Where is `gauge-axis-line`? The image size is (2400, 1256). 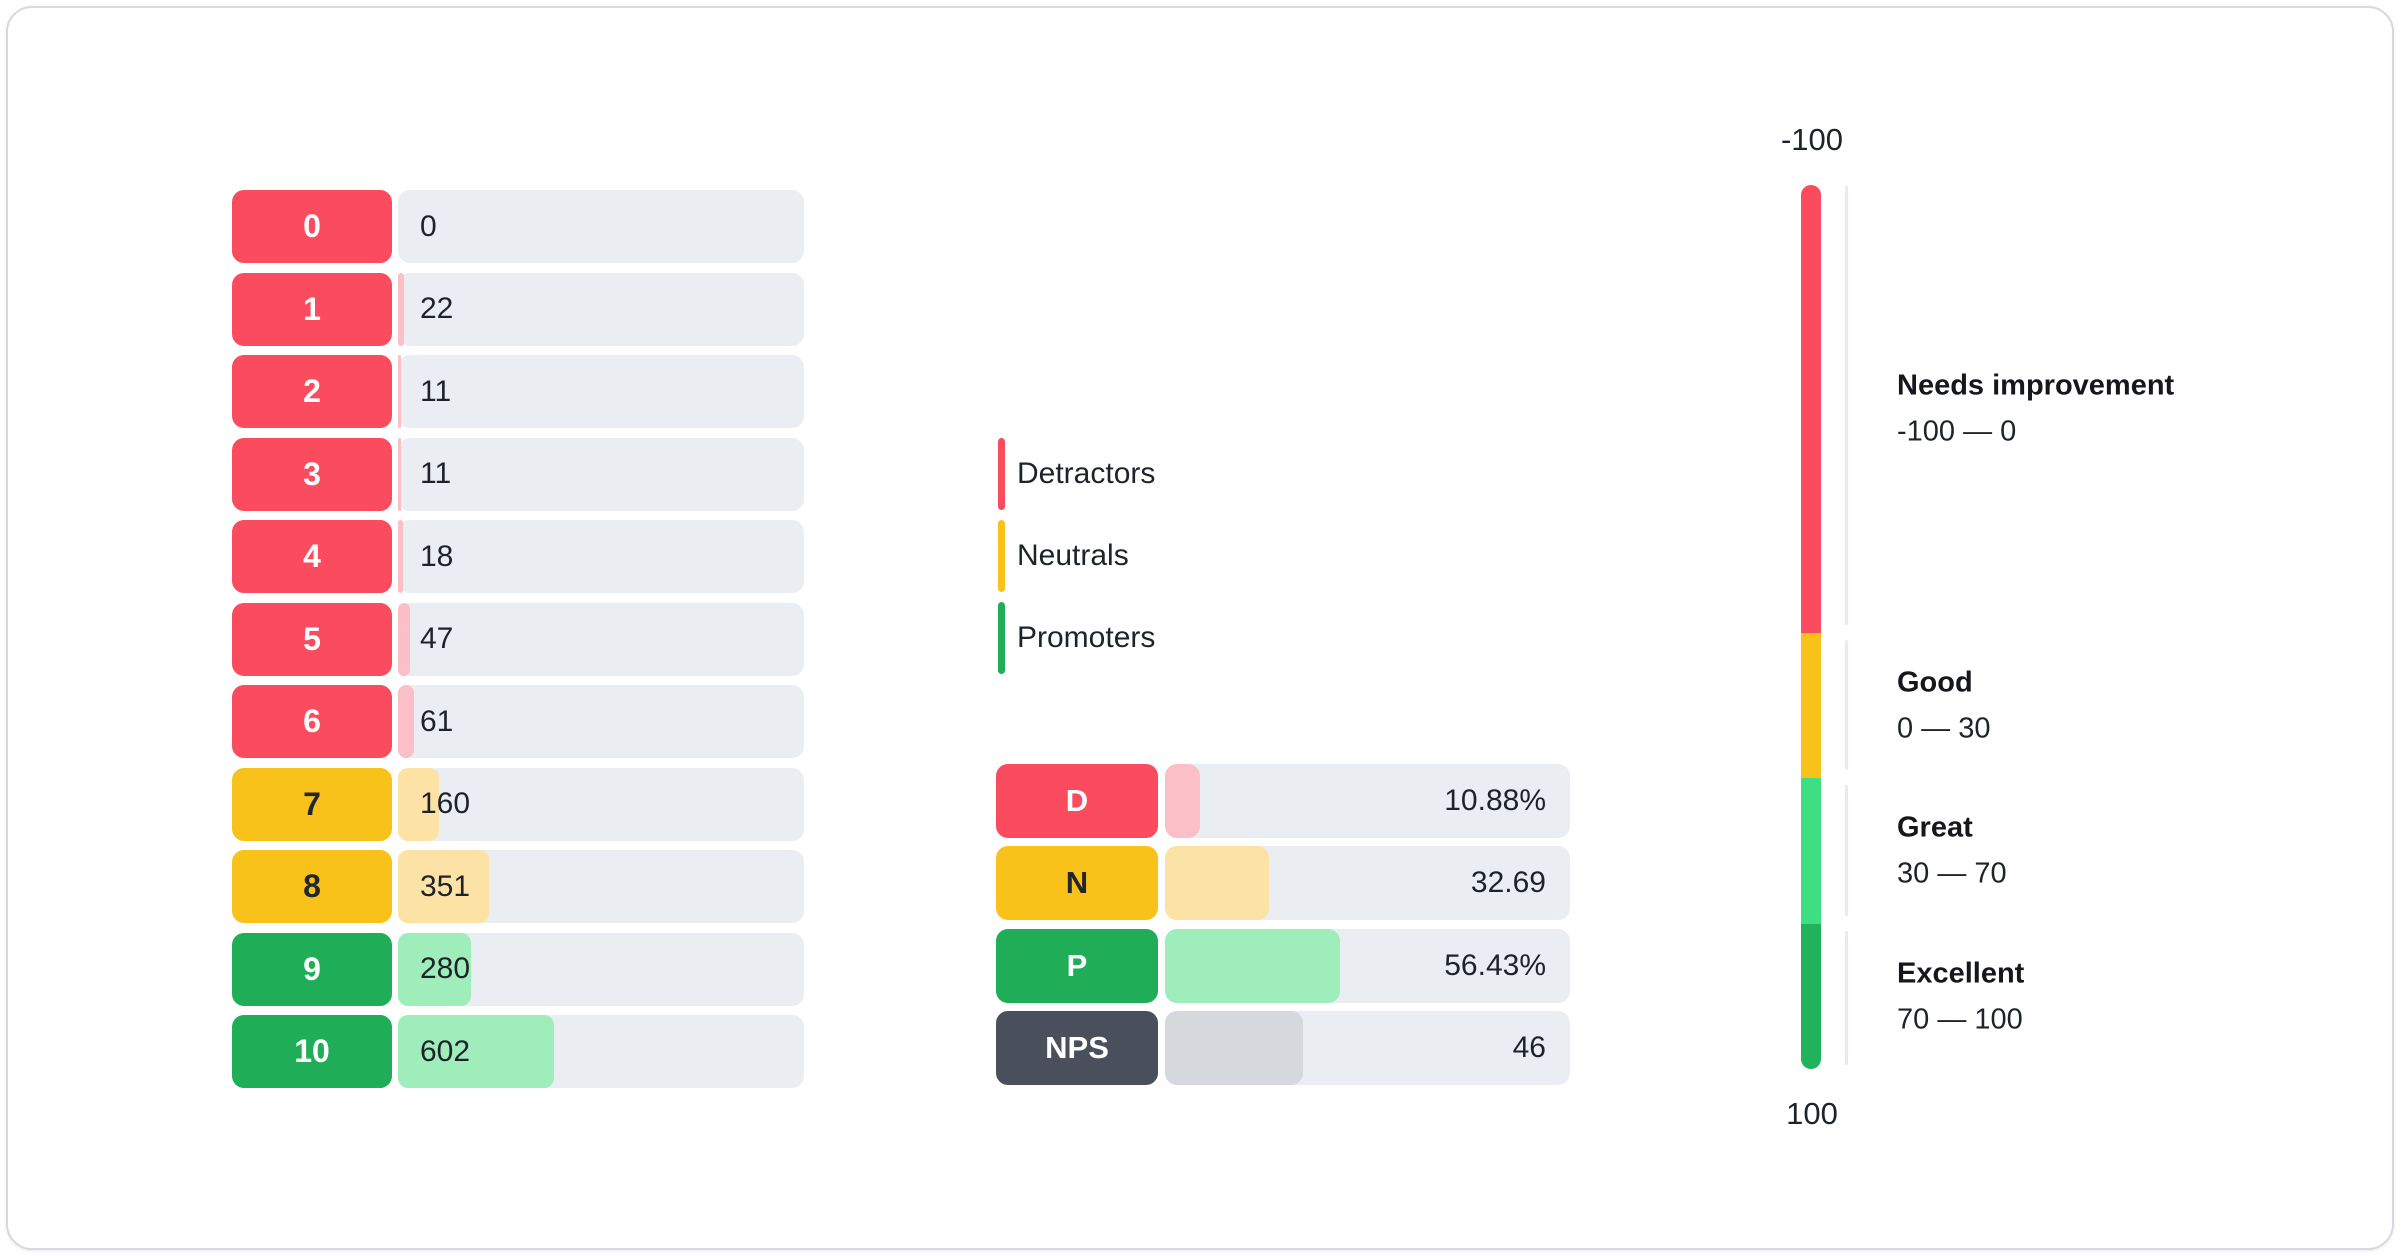 gauge-axis-line is located at coordinates (1846, 627).